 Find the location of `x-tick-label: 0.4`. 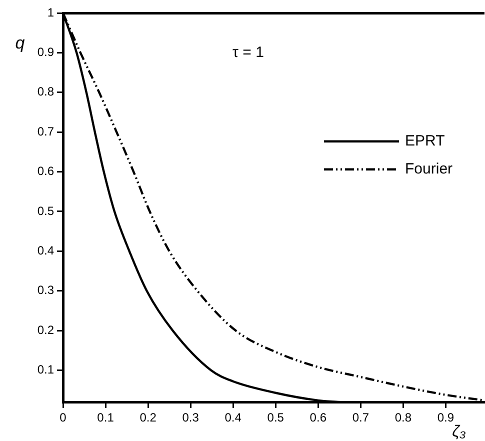

x-tick-label: 0.4 is located at coordinates (233, 417).